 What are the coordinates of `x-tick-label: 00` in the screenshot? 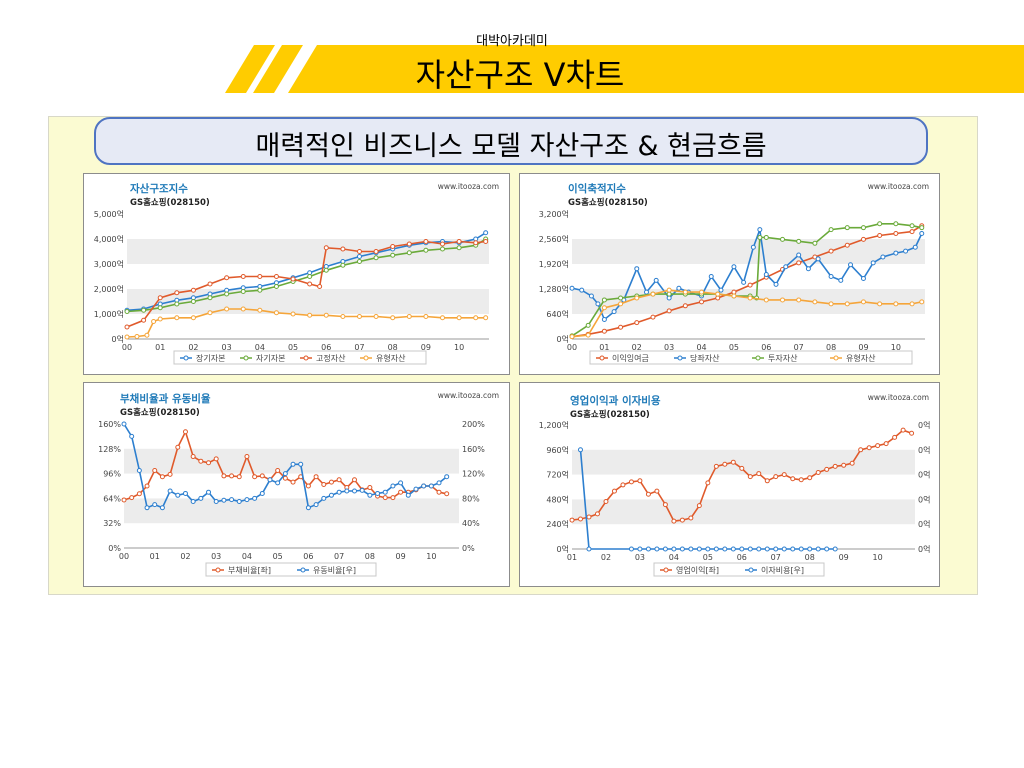 It's located at (124, 556).